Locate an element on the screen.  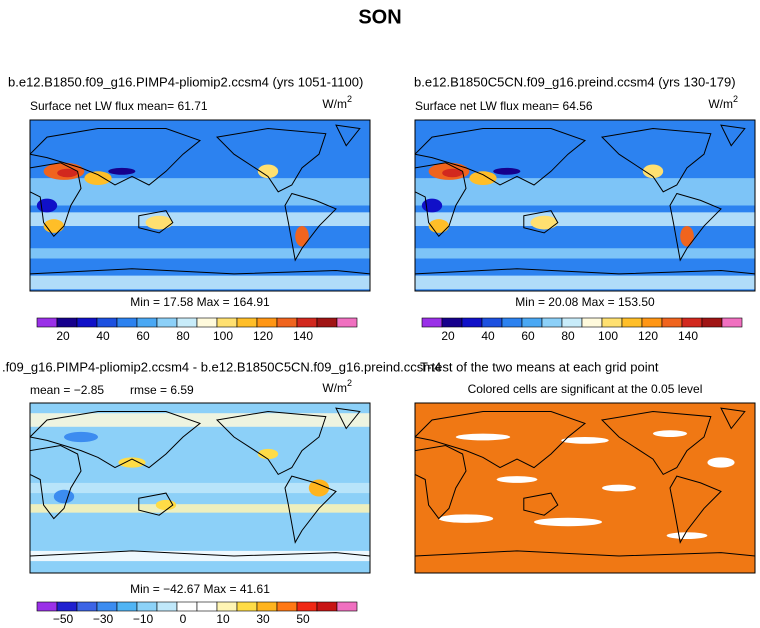
colorbar-label: 0 is located at coordinates (183, 619).